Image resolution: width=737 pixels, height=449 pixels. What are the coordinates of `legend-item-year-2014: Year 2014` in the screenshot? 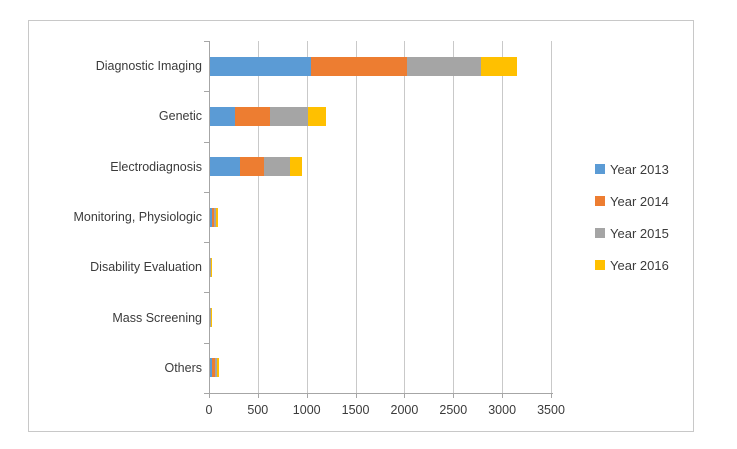 It's located at (632, 201).